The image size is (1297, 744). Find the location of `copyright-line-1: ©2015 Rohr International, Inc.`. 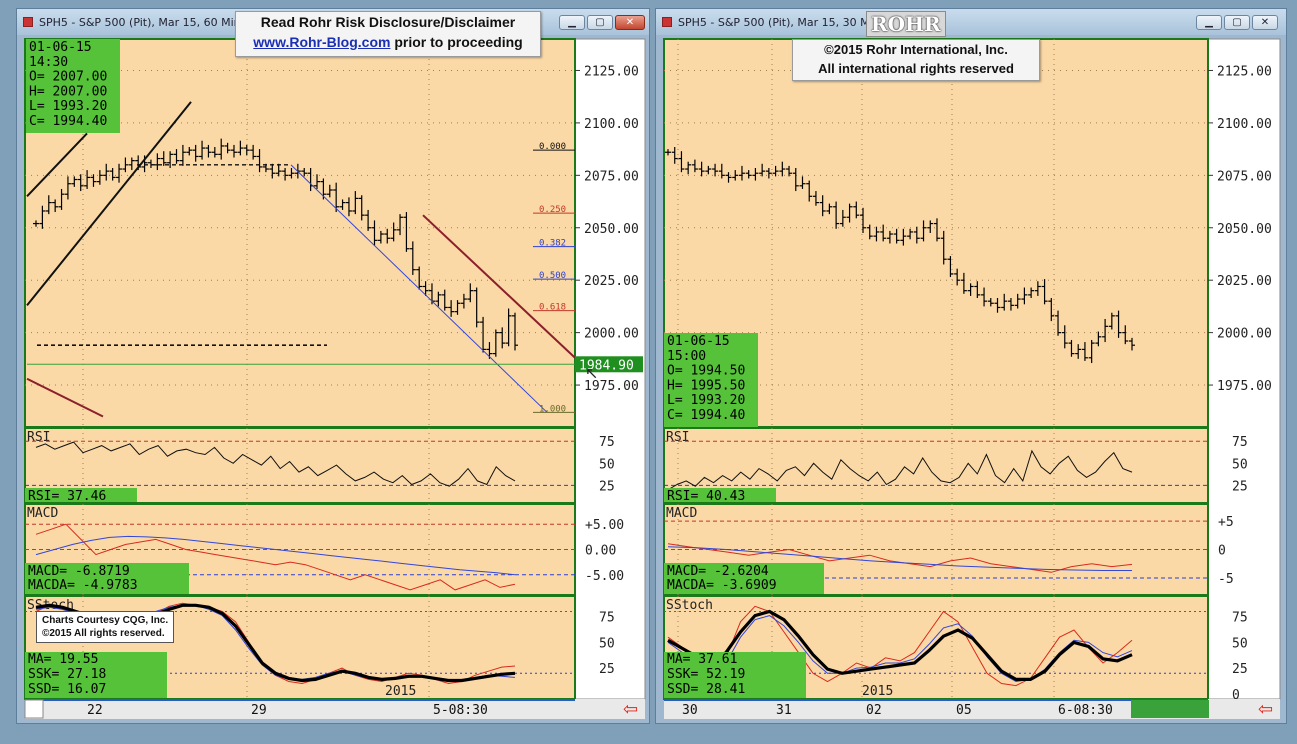

copyright-line-1: ©2015 Rohr International, Inc. is located at coordinates (916, 49).